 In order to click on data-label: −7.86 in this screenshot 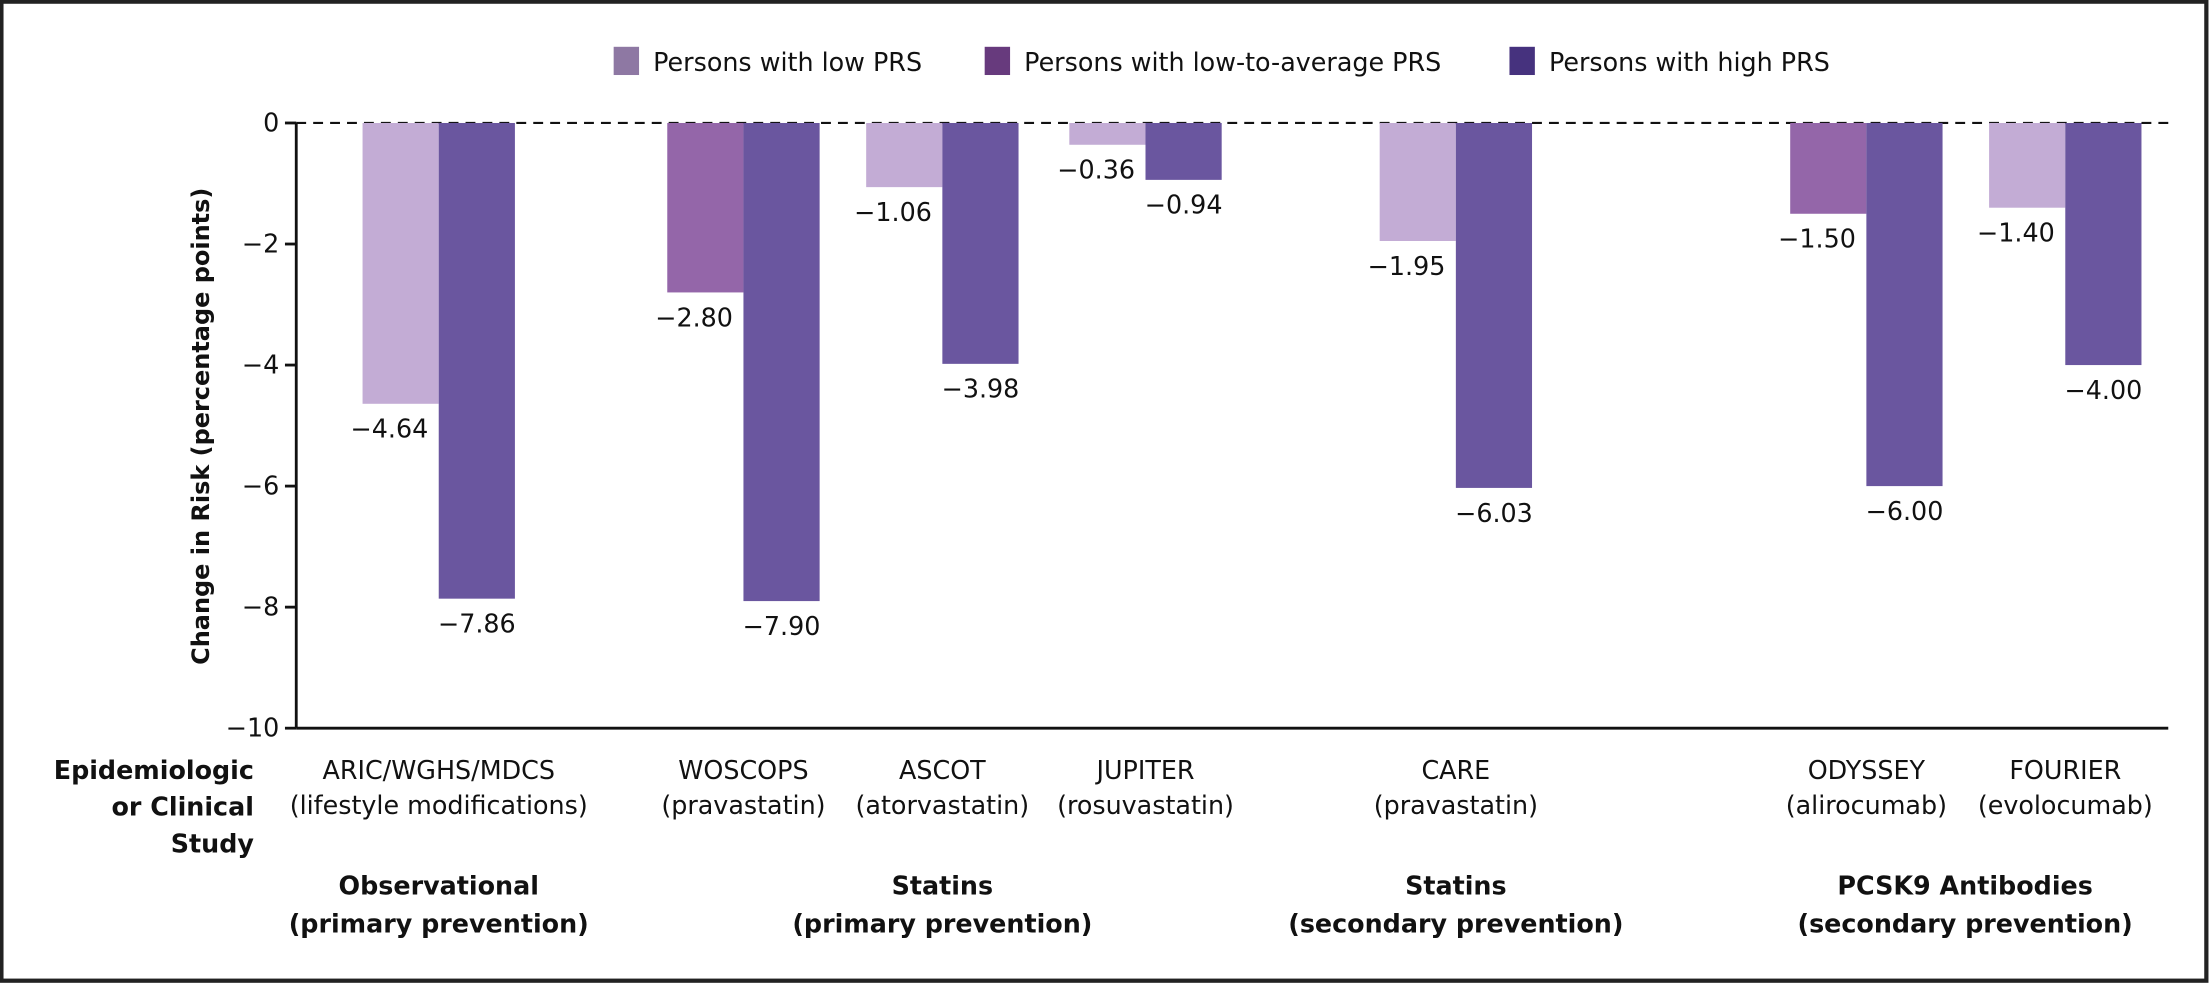, I will do `click(477, 624)`.